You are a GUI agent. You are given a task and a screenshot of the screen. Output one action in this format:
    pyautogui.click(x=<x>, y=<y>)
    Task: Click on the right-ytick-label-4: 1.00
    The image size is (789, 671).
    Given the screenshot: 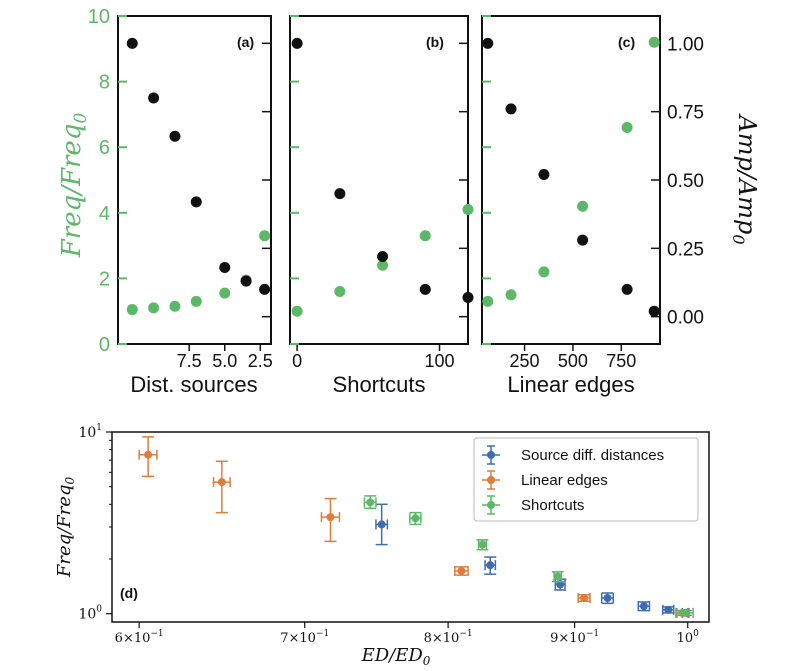 What is the action you would take?
    pyautogui.click(x=685, y=44)
    